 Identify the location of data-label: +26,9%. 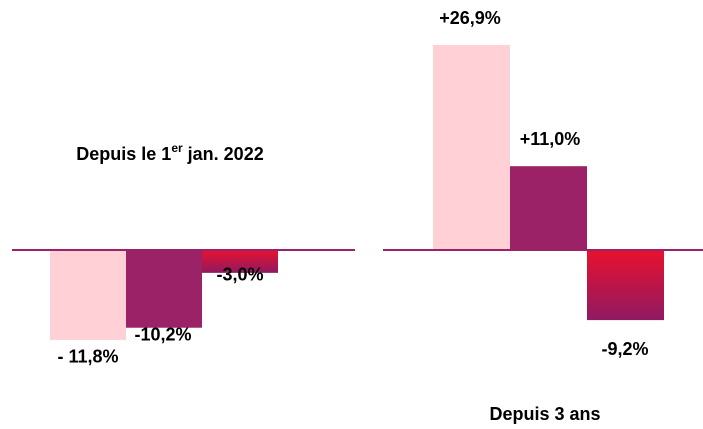
(470, 18).